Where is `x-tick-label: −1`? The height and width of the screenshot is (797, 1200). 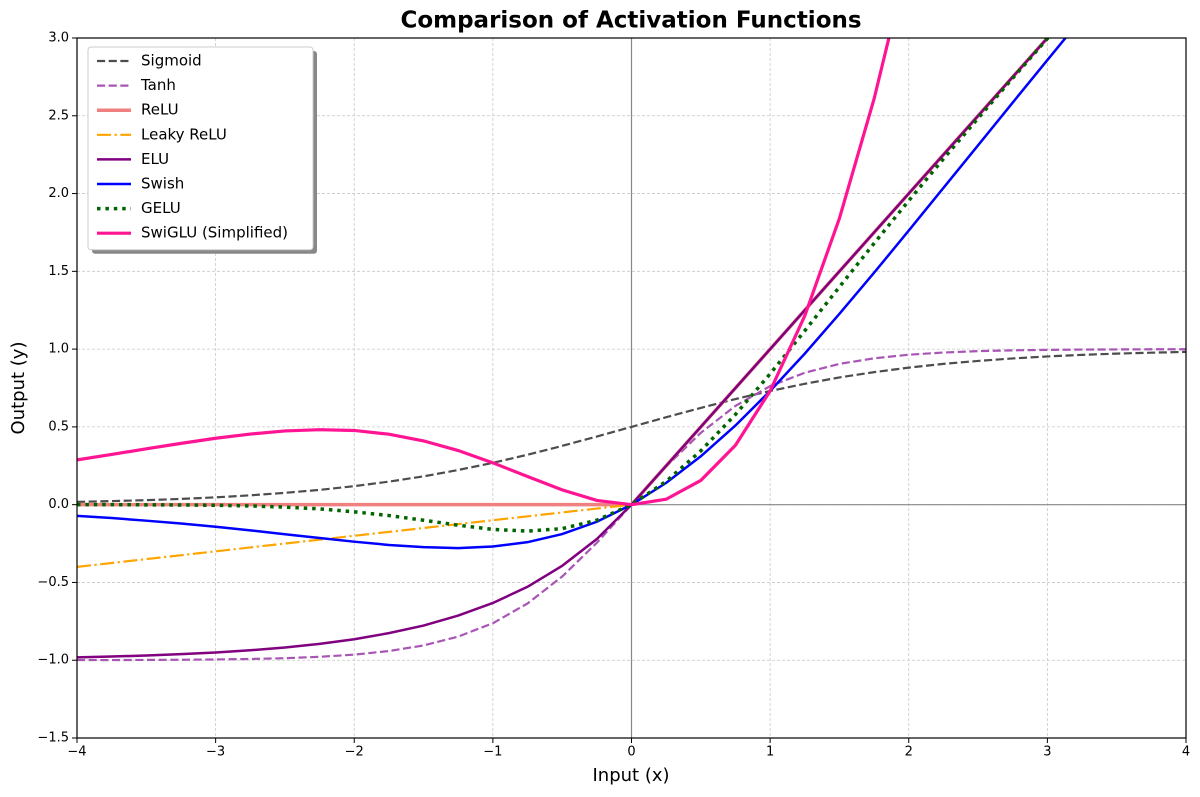
x-tick-label: −1 is located at coordinates (492, 752).